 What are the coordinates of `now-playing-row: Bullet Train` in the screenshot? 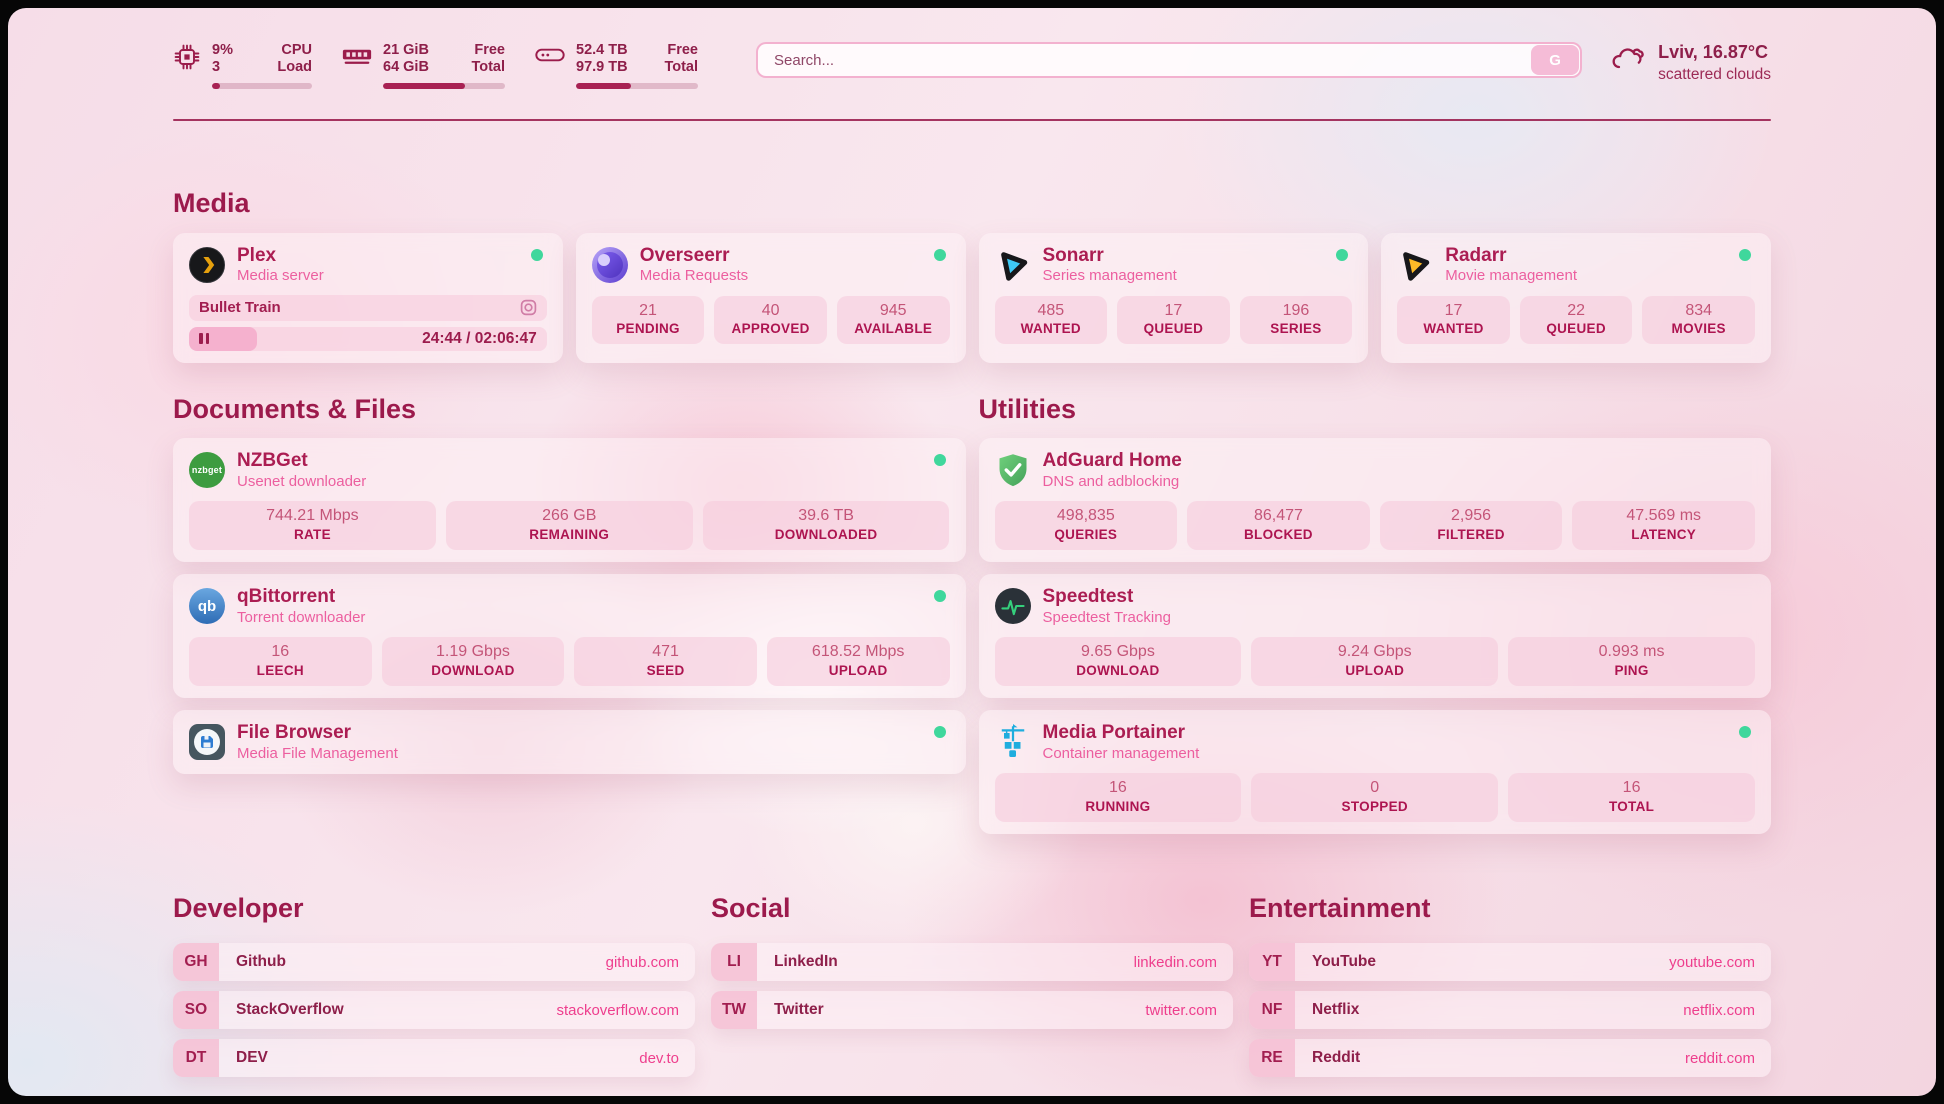 It's located at (368, 307).